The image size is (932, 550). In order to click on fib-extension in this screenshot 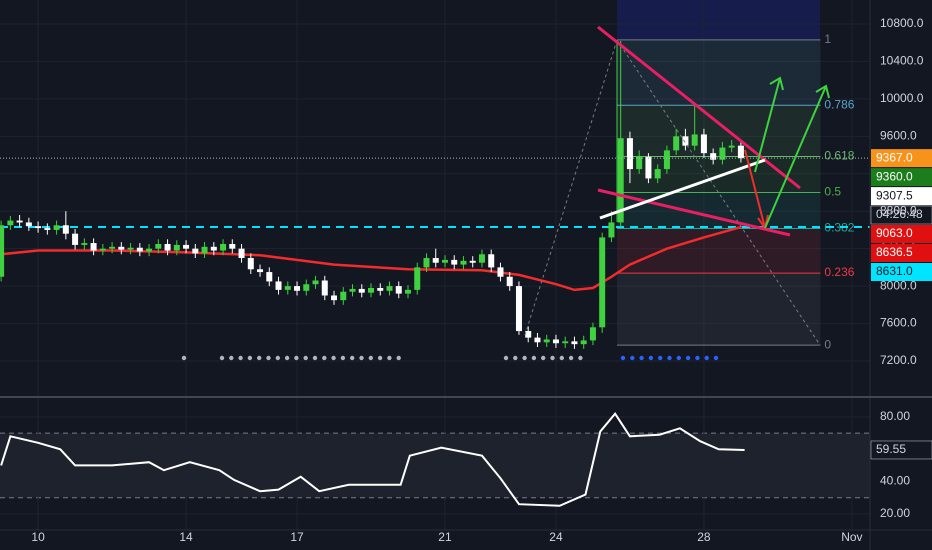, I will do `click(718, 20)`.